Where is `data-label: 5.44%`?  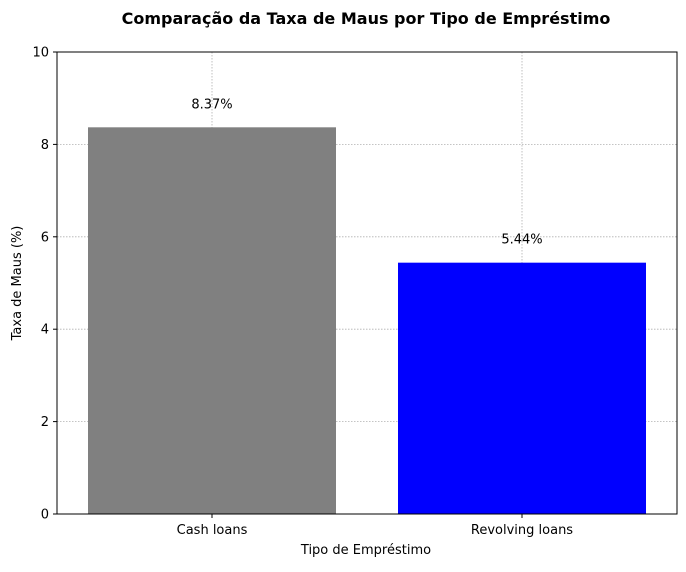 data-label: 5.44% is located at coordinates (521, 240).